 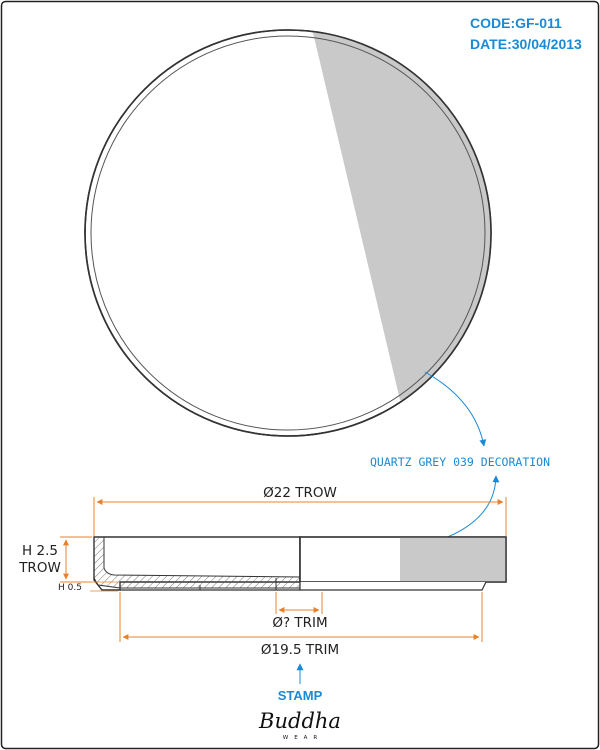 What do you see at coordinates (76, 559) in the screenshot?
I see `height-dimension` at bounding box center [76, 559].